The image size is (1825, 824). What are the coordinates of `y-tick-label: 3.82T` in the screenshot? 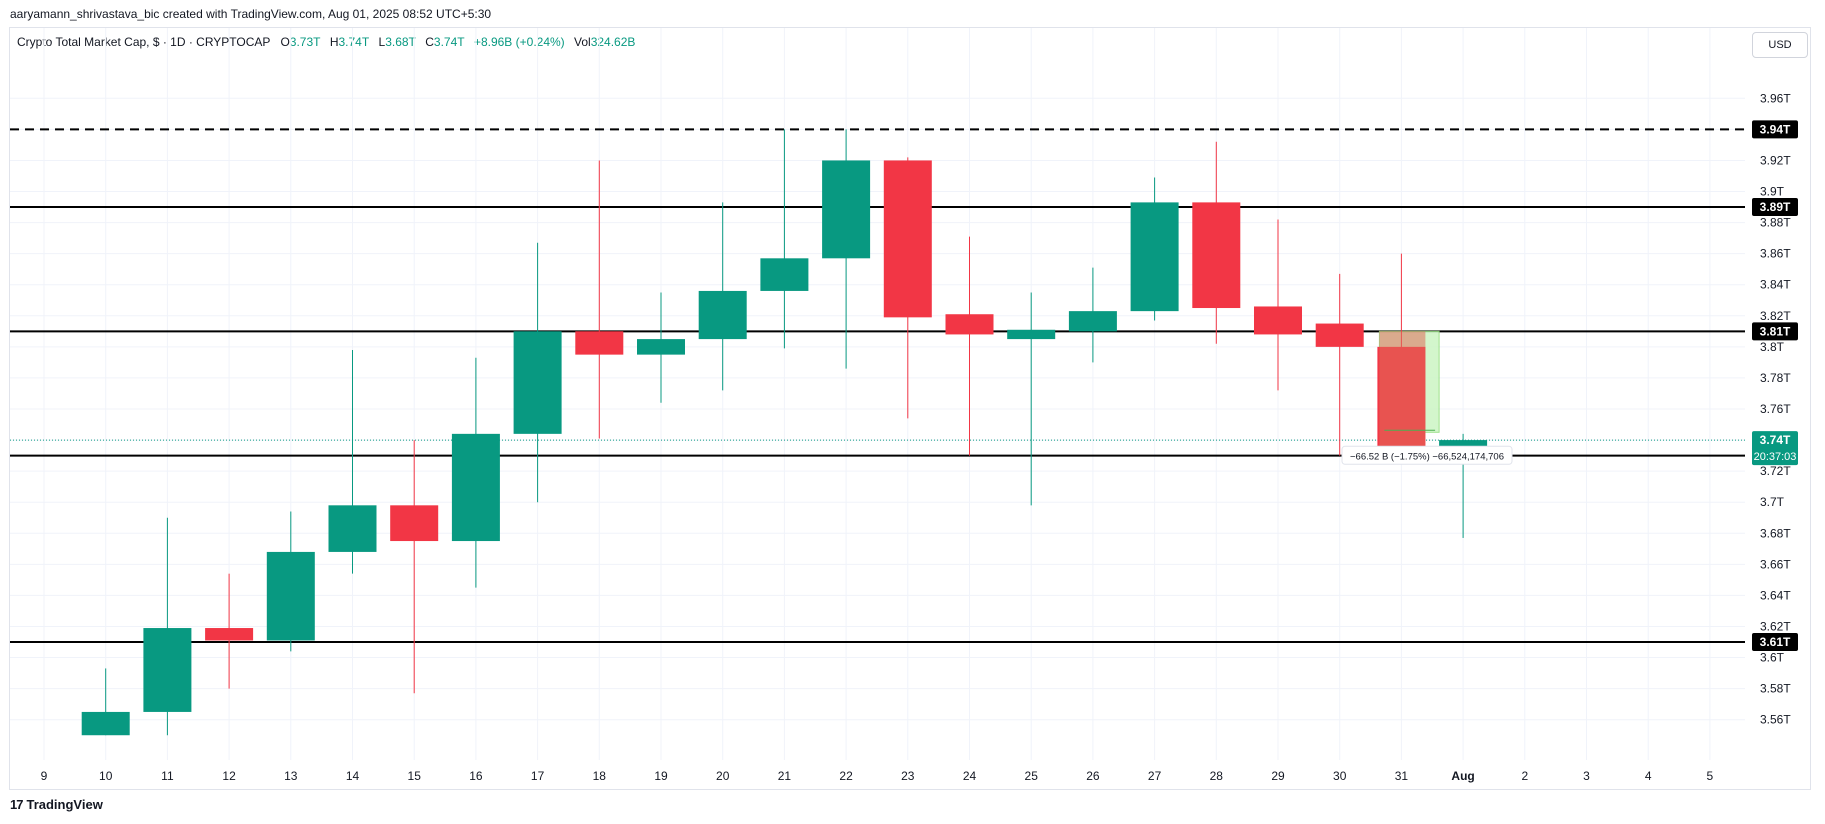 It's located at (1775, 316).